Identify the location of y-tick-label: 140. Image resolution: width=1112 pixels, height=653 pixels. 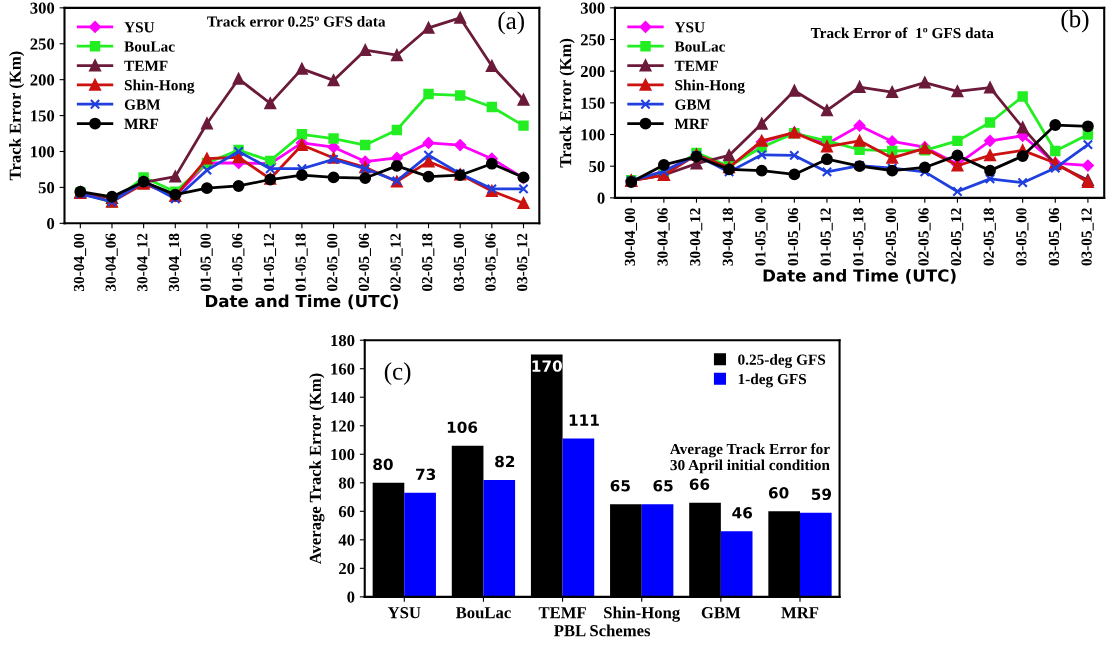
(343, 397).